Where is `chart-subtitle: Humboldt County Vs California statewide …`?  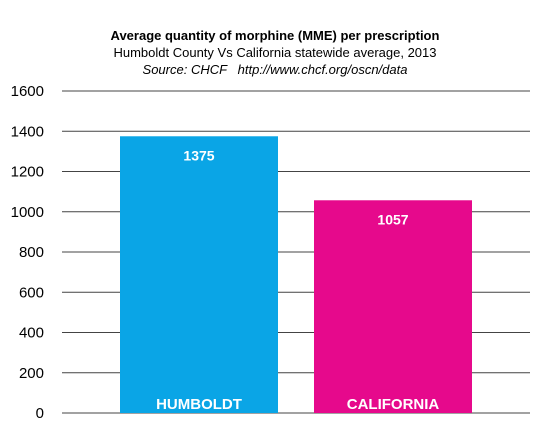 chart-subtitle: Humboldt County Vs California statewide … is located at coordinates (275, 52).